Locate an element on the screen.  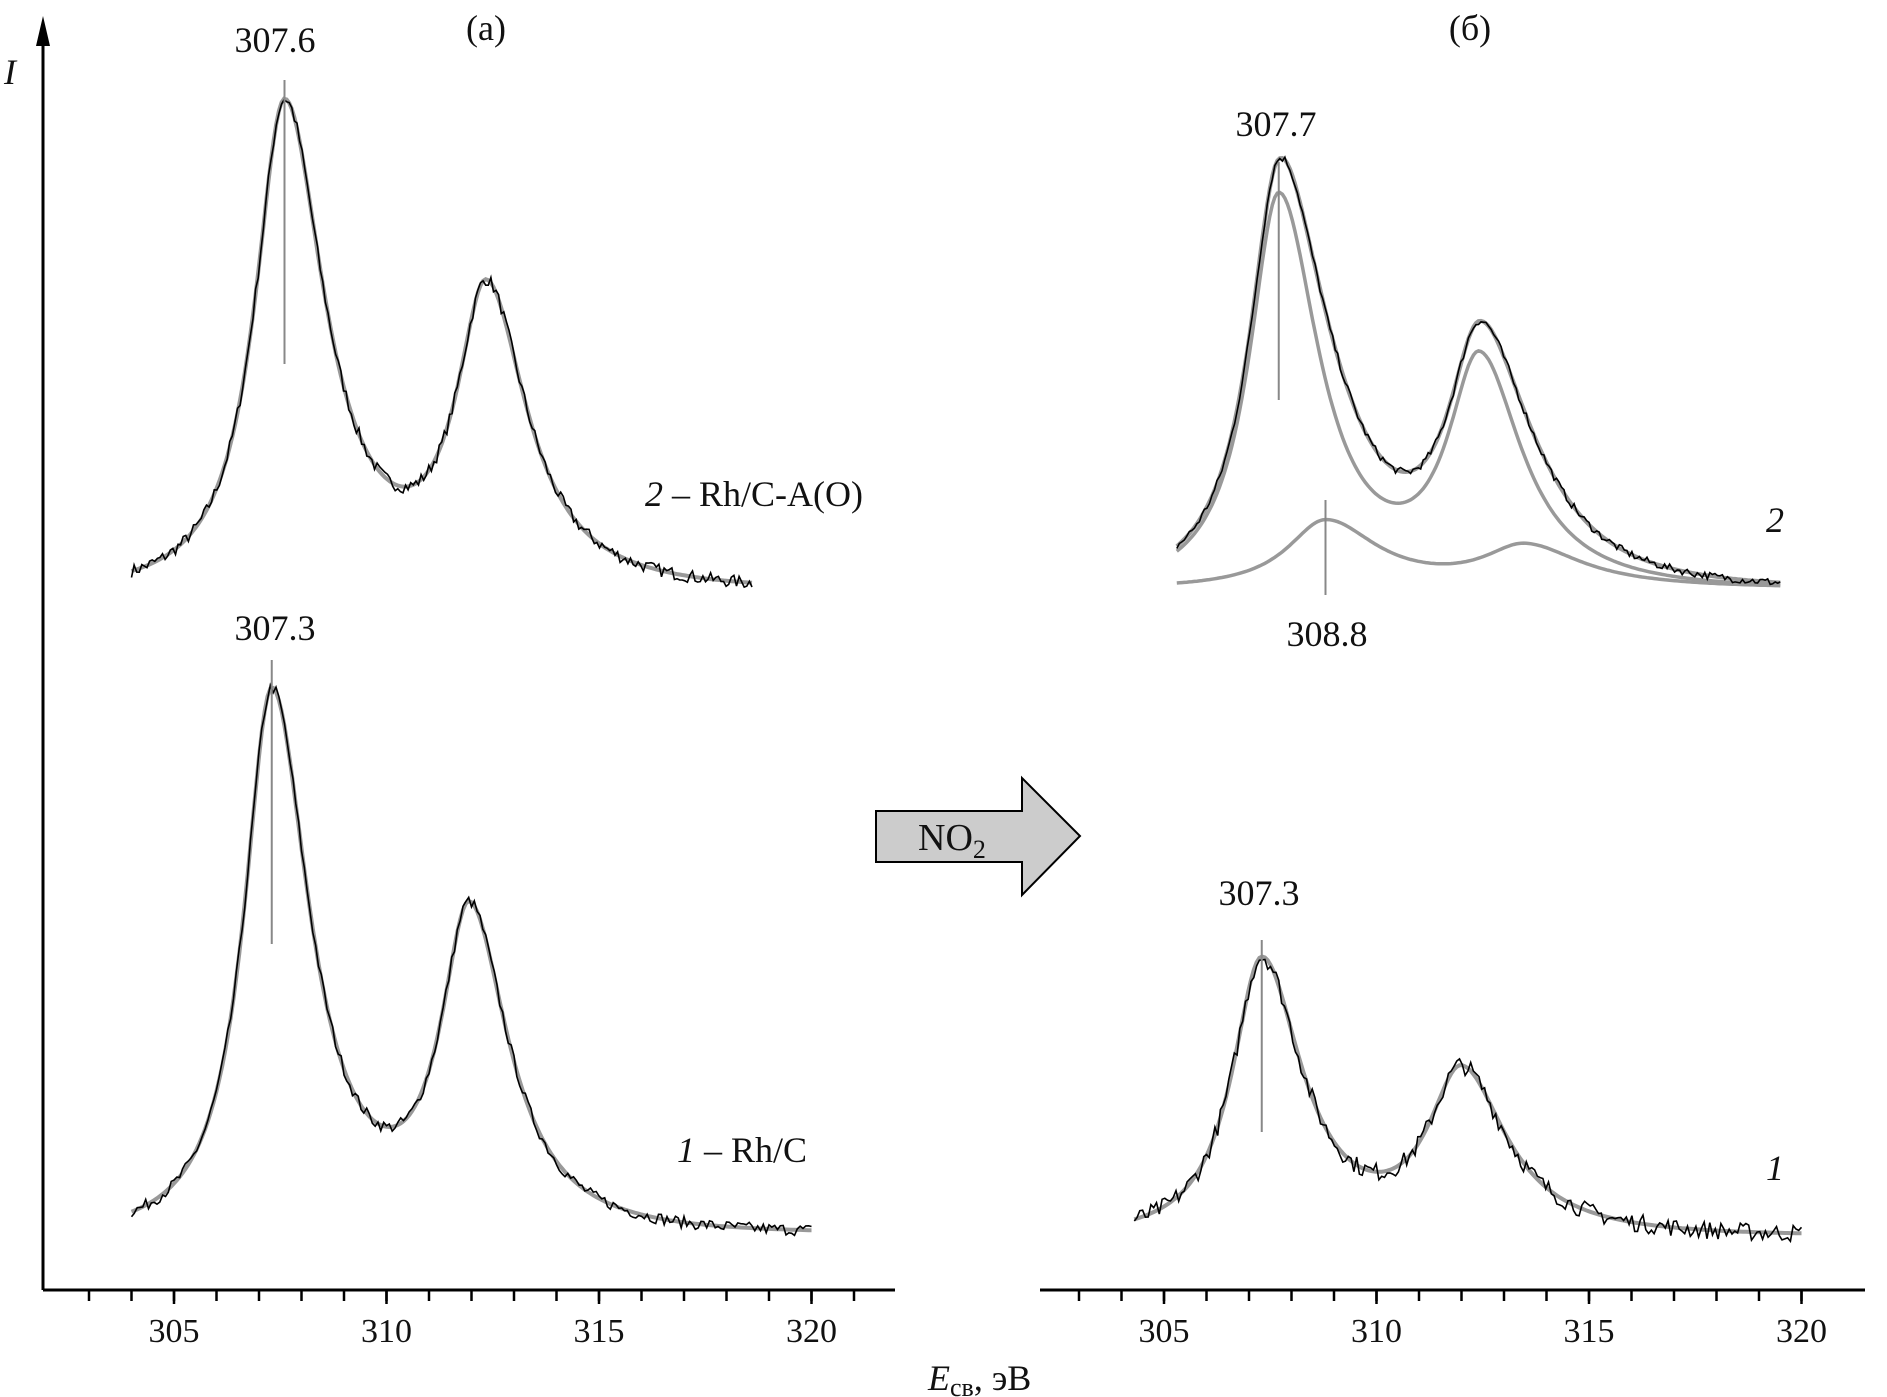
peak-label-b1: 307.3 is located at coordinates (1259, 893).